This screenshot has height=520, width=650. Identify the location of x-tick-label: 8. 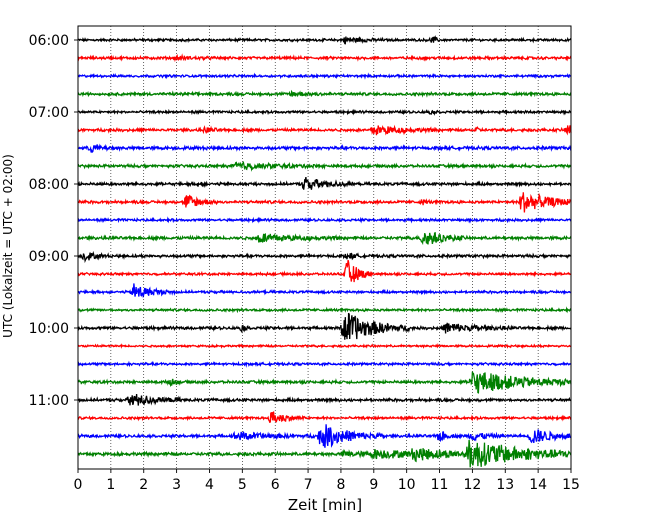
(340, 485).